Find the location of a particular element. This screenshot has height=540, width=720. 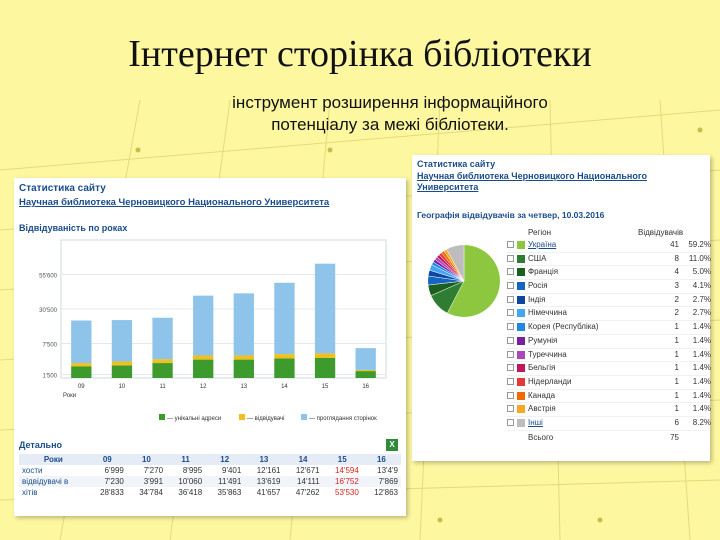

list-item: Румунія11.4% is located at coordinates (607, 342).